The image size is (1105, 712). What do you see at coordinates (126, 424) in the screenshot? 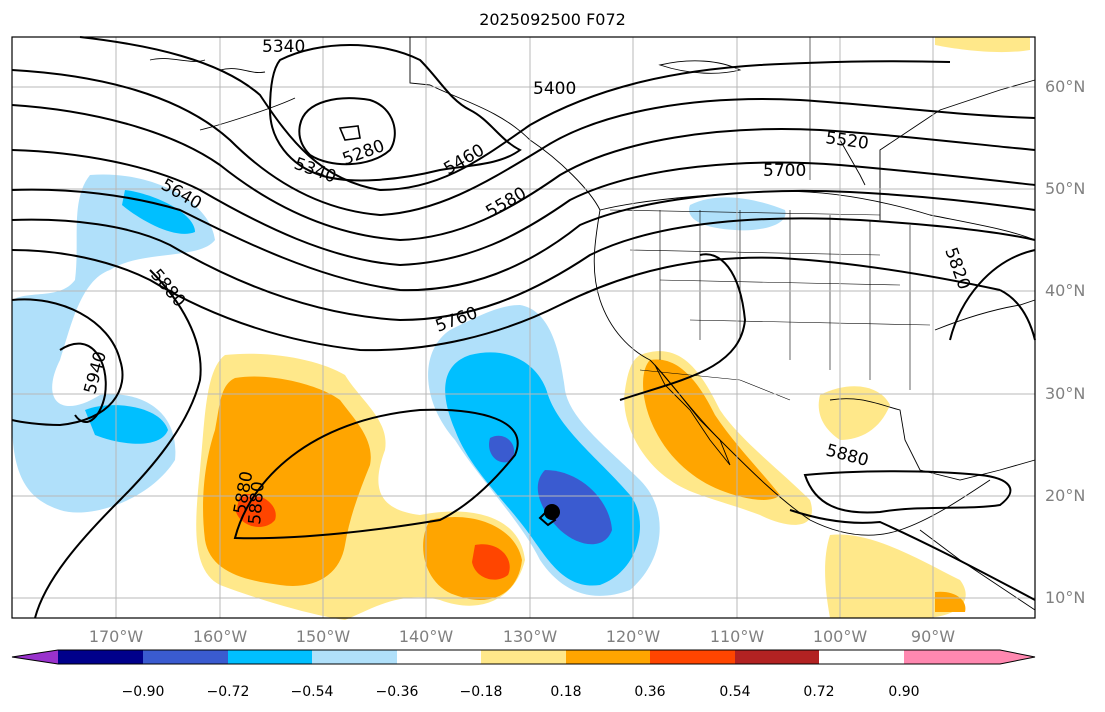
I see `negative-anomaly-west-core2` at bounding box center [126, 424].